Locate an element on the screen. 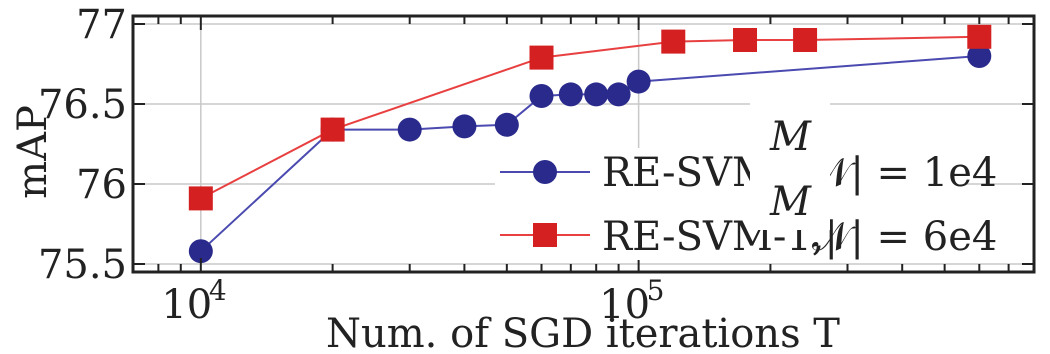 The height and width of the screenshot is (354, 1050). x-tick-label-exponent: 4 is located at coordinates (218, 290).